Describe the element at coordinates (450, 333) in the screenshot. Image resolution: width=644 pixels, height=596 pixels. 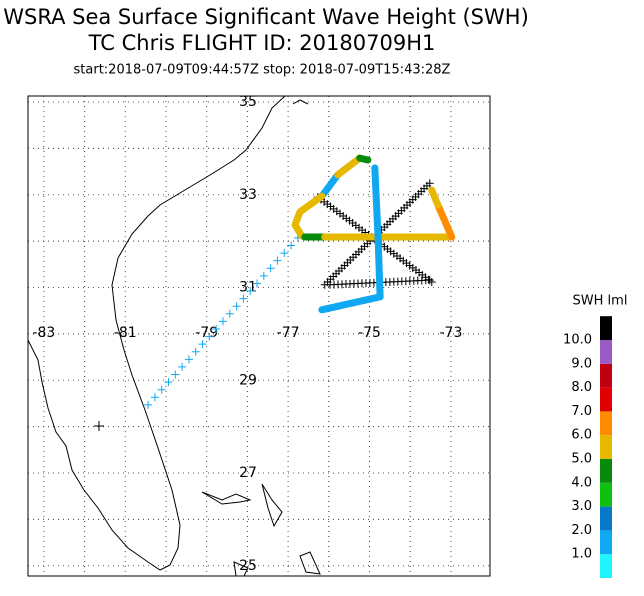
I see `x-tick-label: -73` at that location.